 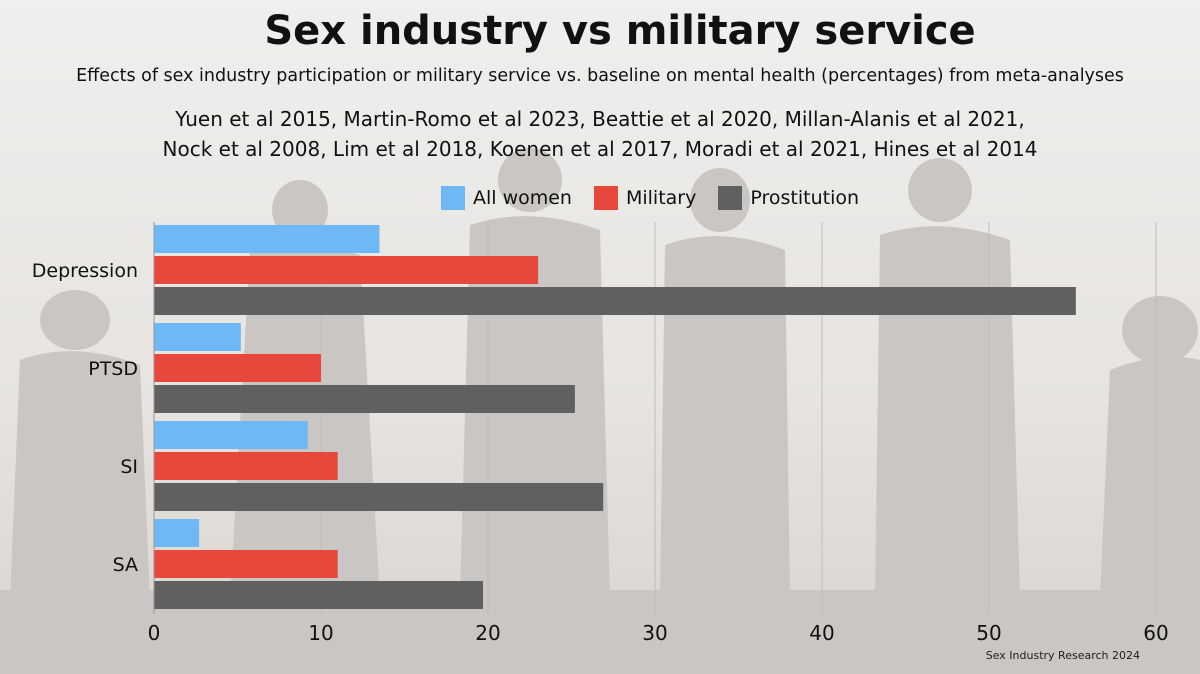 What do you see at coordinates (320, 633) in the screenshot?
I see `x-tick-label: 10` at bounding box center [320, 633].